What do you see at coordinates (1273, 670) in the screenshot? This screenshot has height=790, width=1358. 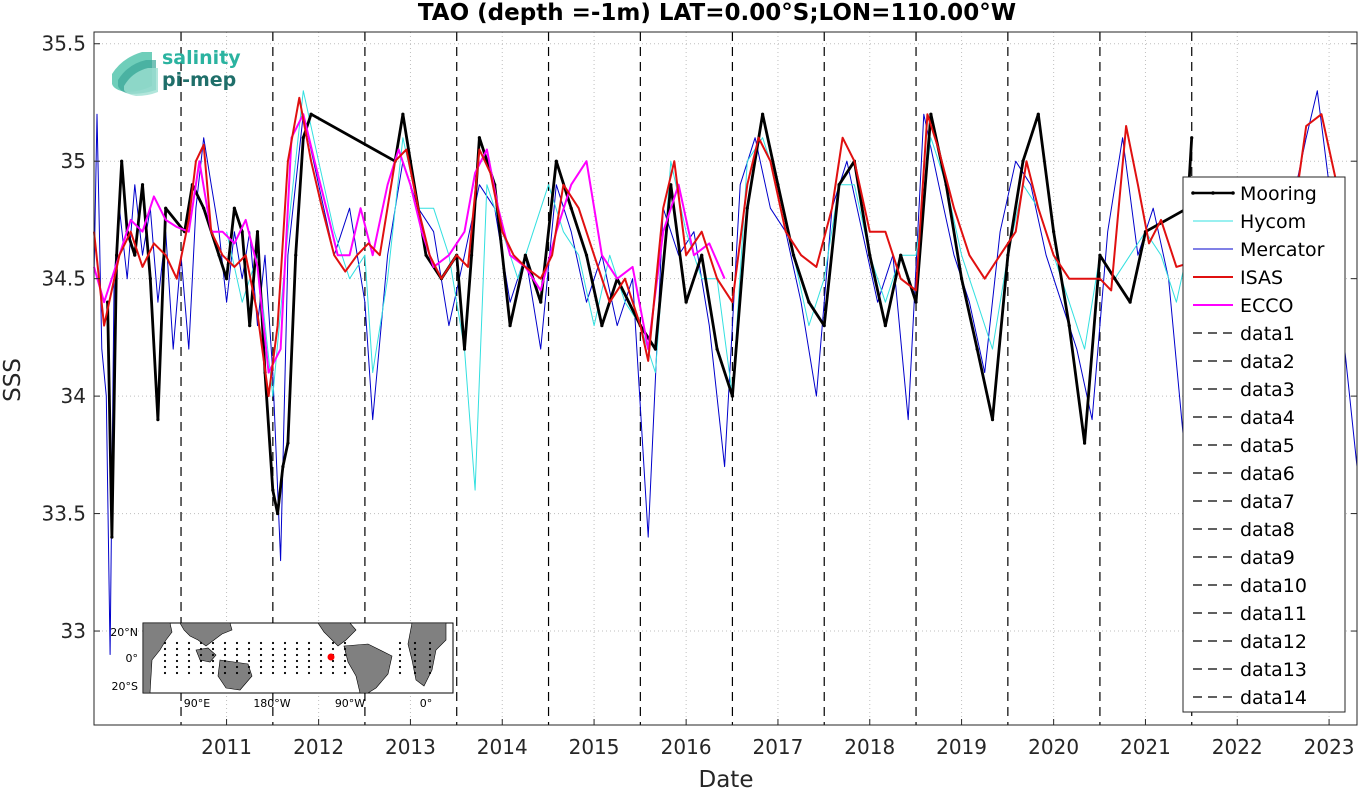 I see `legend-label: data13` at bounding box center [1273, 670].